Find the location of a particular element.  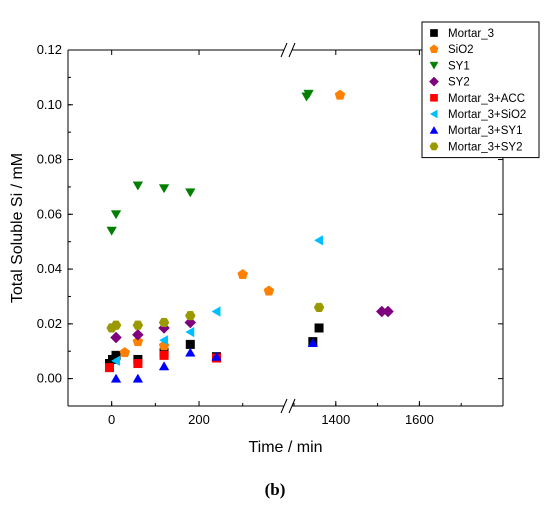

legend-box is located at coordinates (480, 90).